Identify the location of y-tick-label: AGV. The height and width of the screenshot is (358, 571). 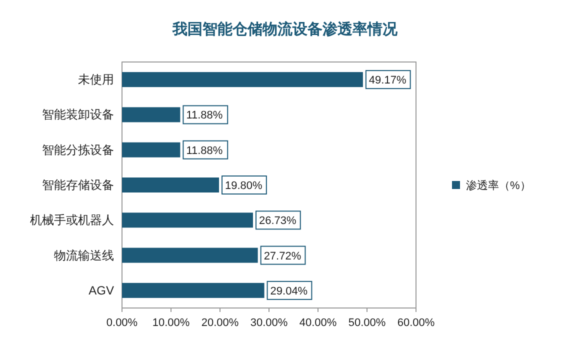
(101, 290).